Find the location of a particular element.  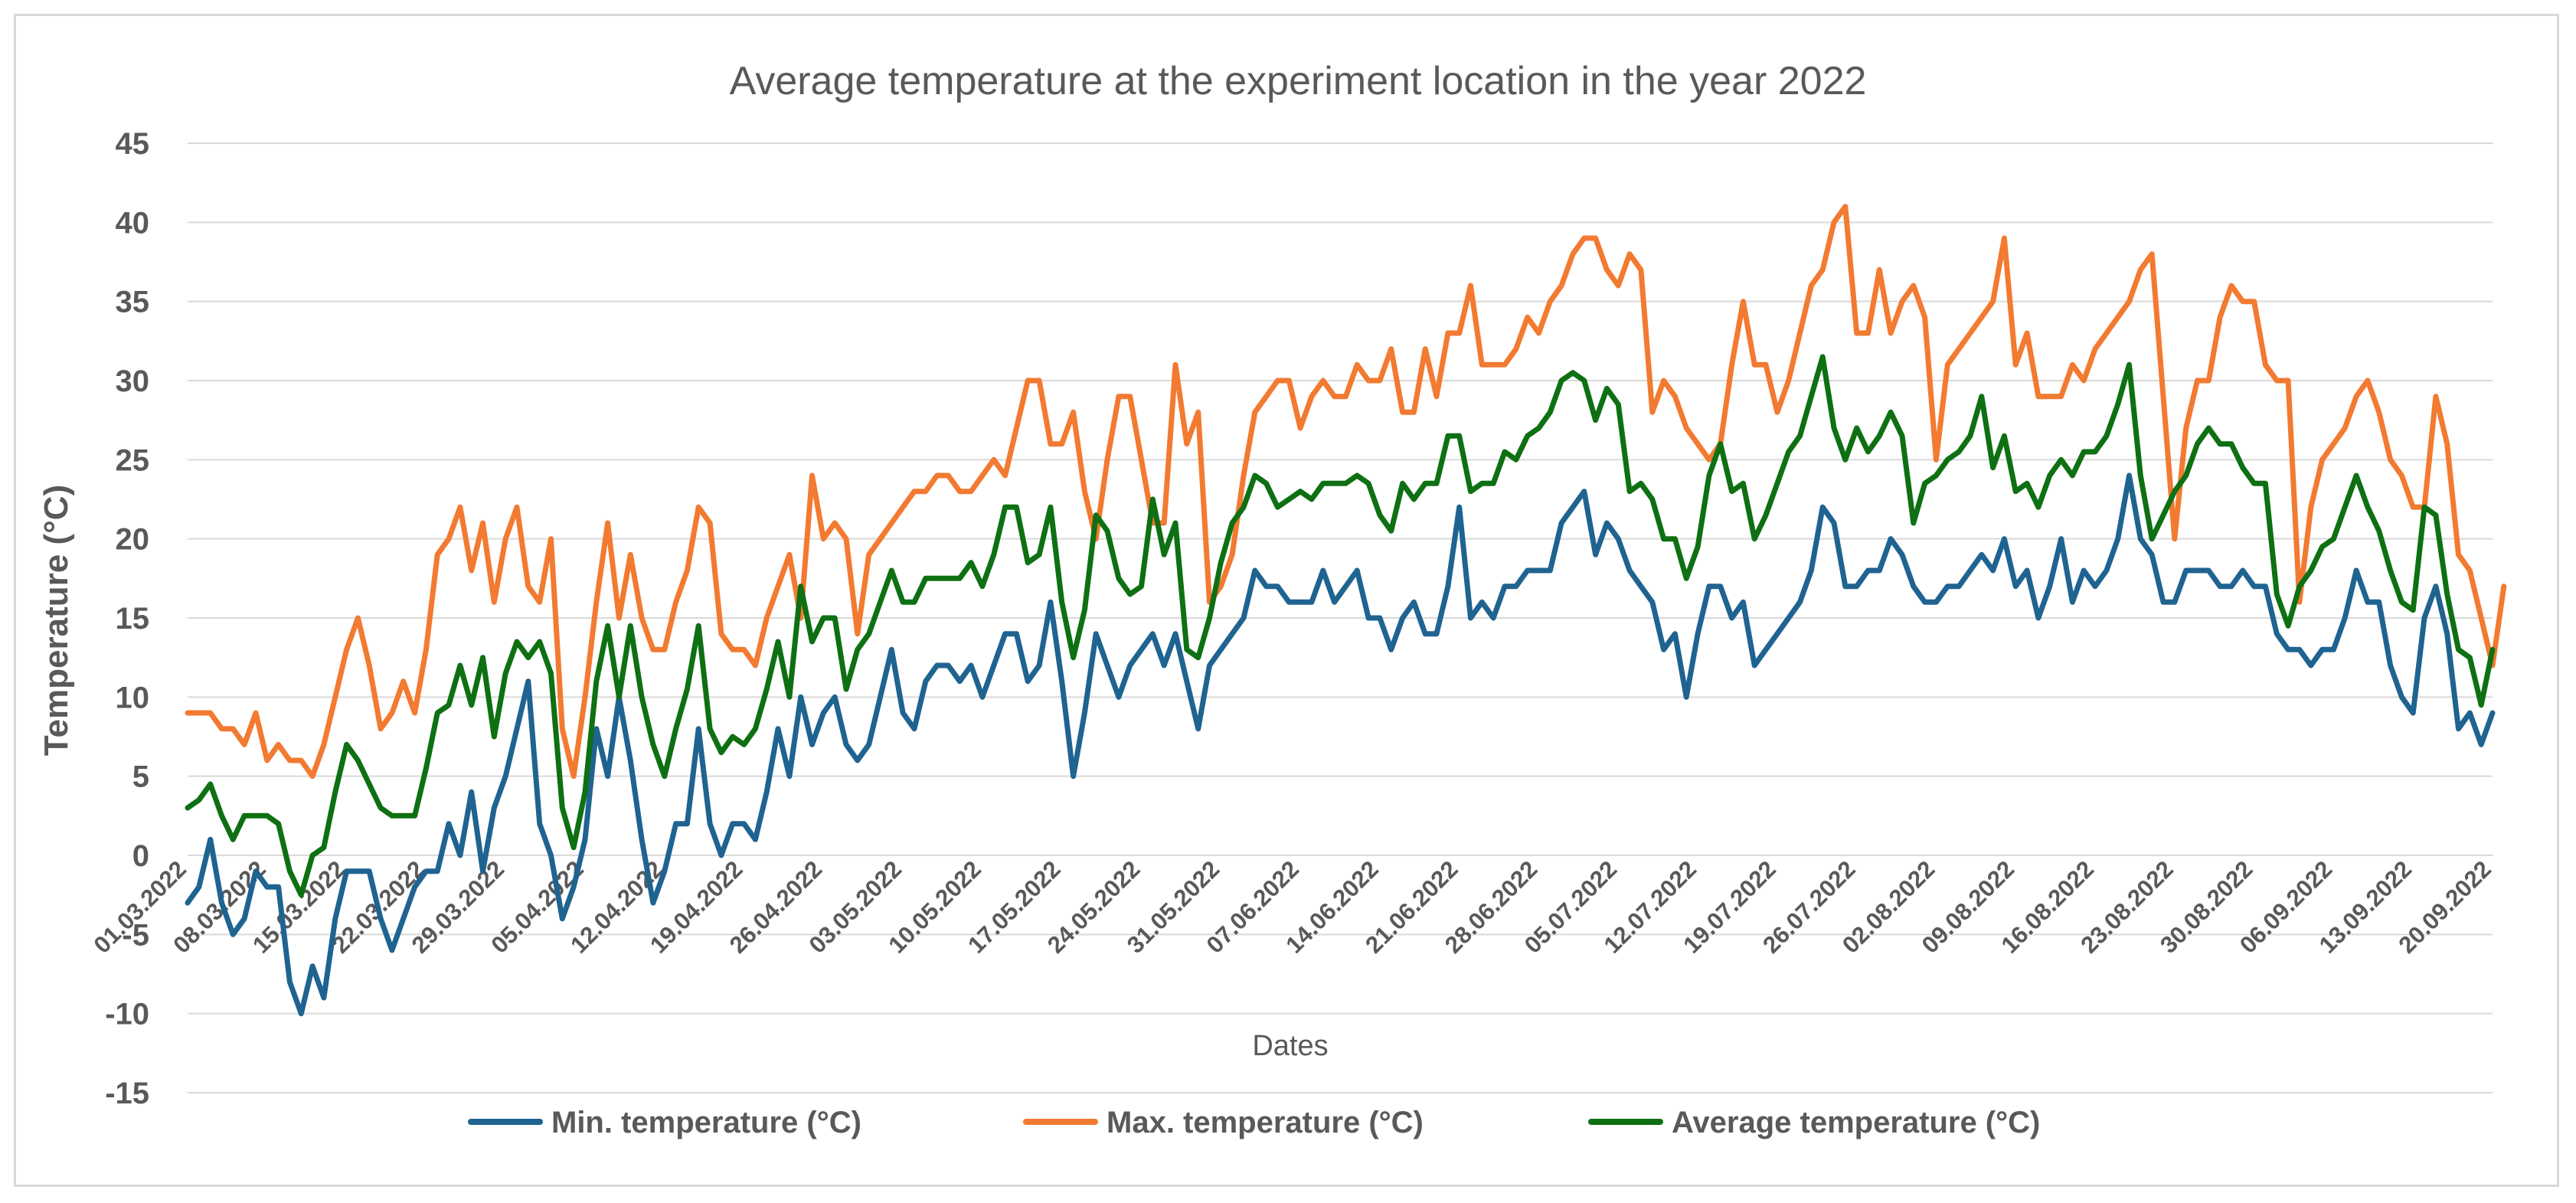

y-tick-label: 45 is located at coordinates (133, 144).